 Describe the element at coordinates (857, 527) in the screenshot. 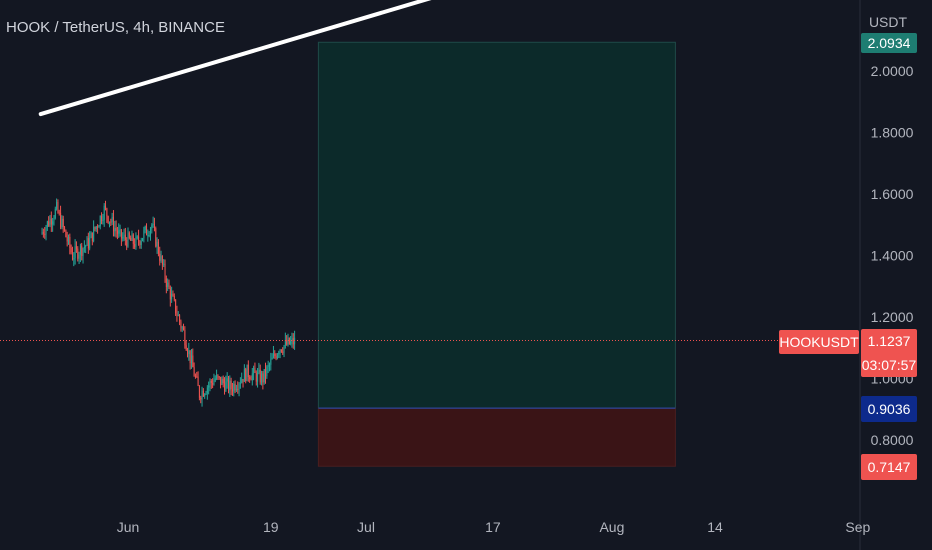

I see `x-tick-label: Sep` at that location.